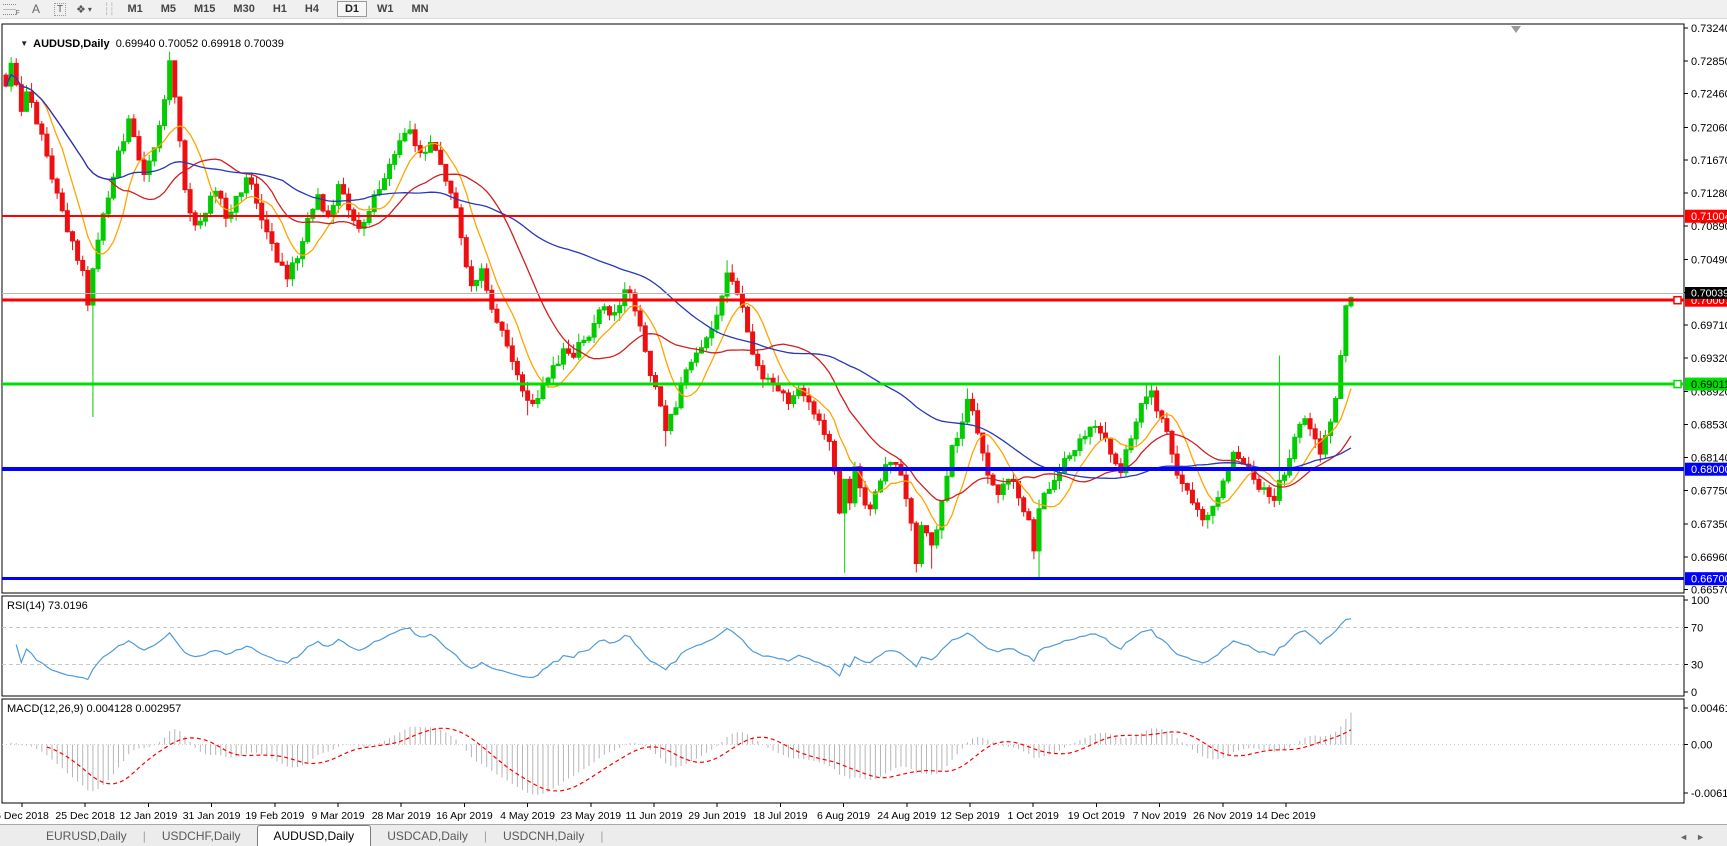 The width and height of the screenshot is (1727, 846). Describe the element at coordinates (1709, 217) in the screenshot. I see `line-price-label-text: 0.71004` at that location.